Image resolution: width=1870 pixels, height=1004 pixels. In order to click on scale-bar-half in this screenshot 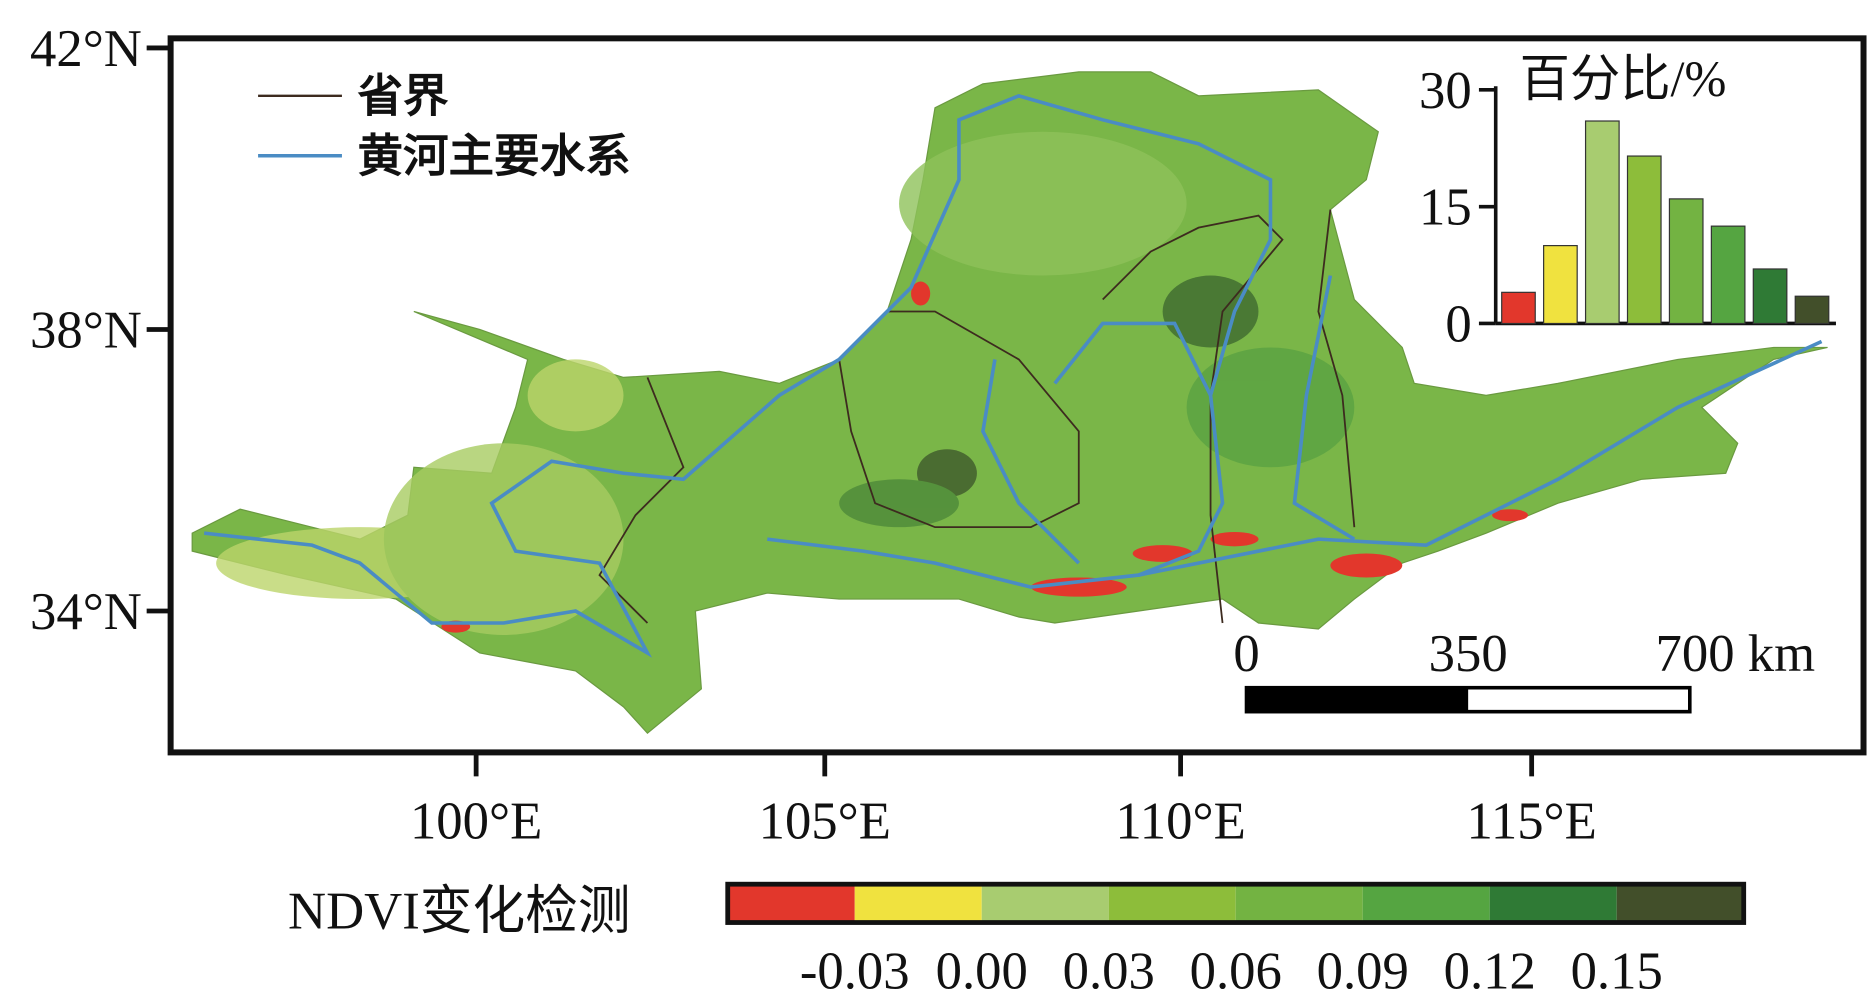, I will do `click(1357, 699)`.